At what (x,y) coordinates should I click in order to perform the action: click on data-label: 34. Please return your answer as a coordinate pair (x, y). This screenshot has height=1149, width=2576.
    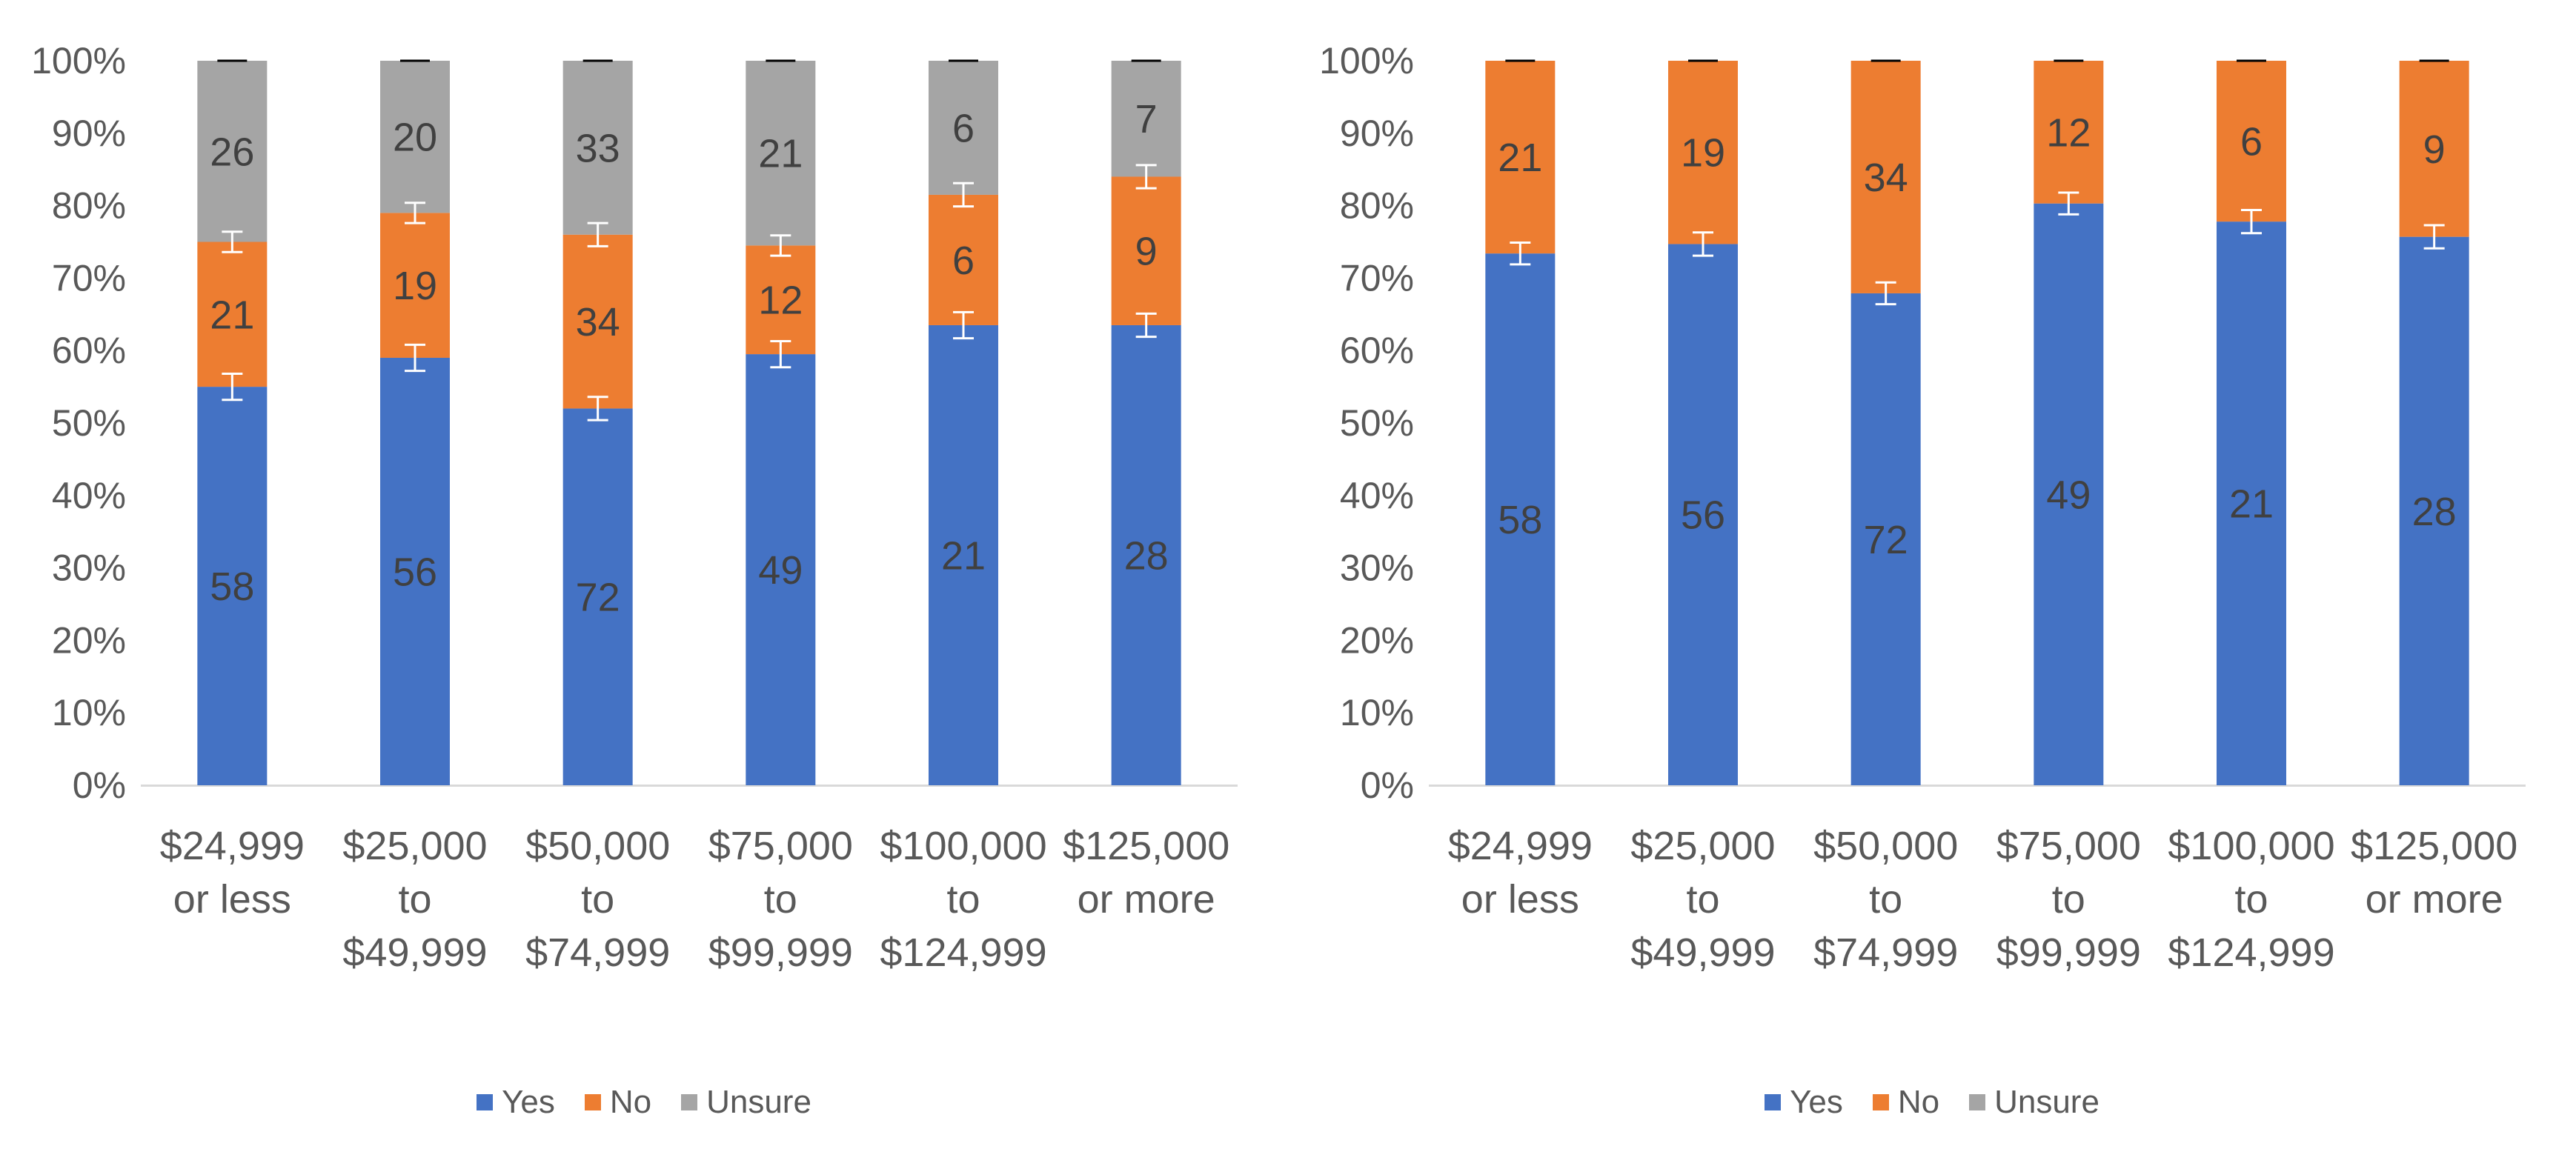
    Looking at the image, I should click on (598, 322).